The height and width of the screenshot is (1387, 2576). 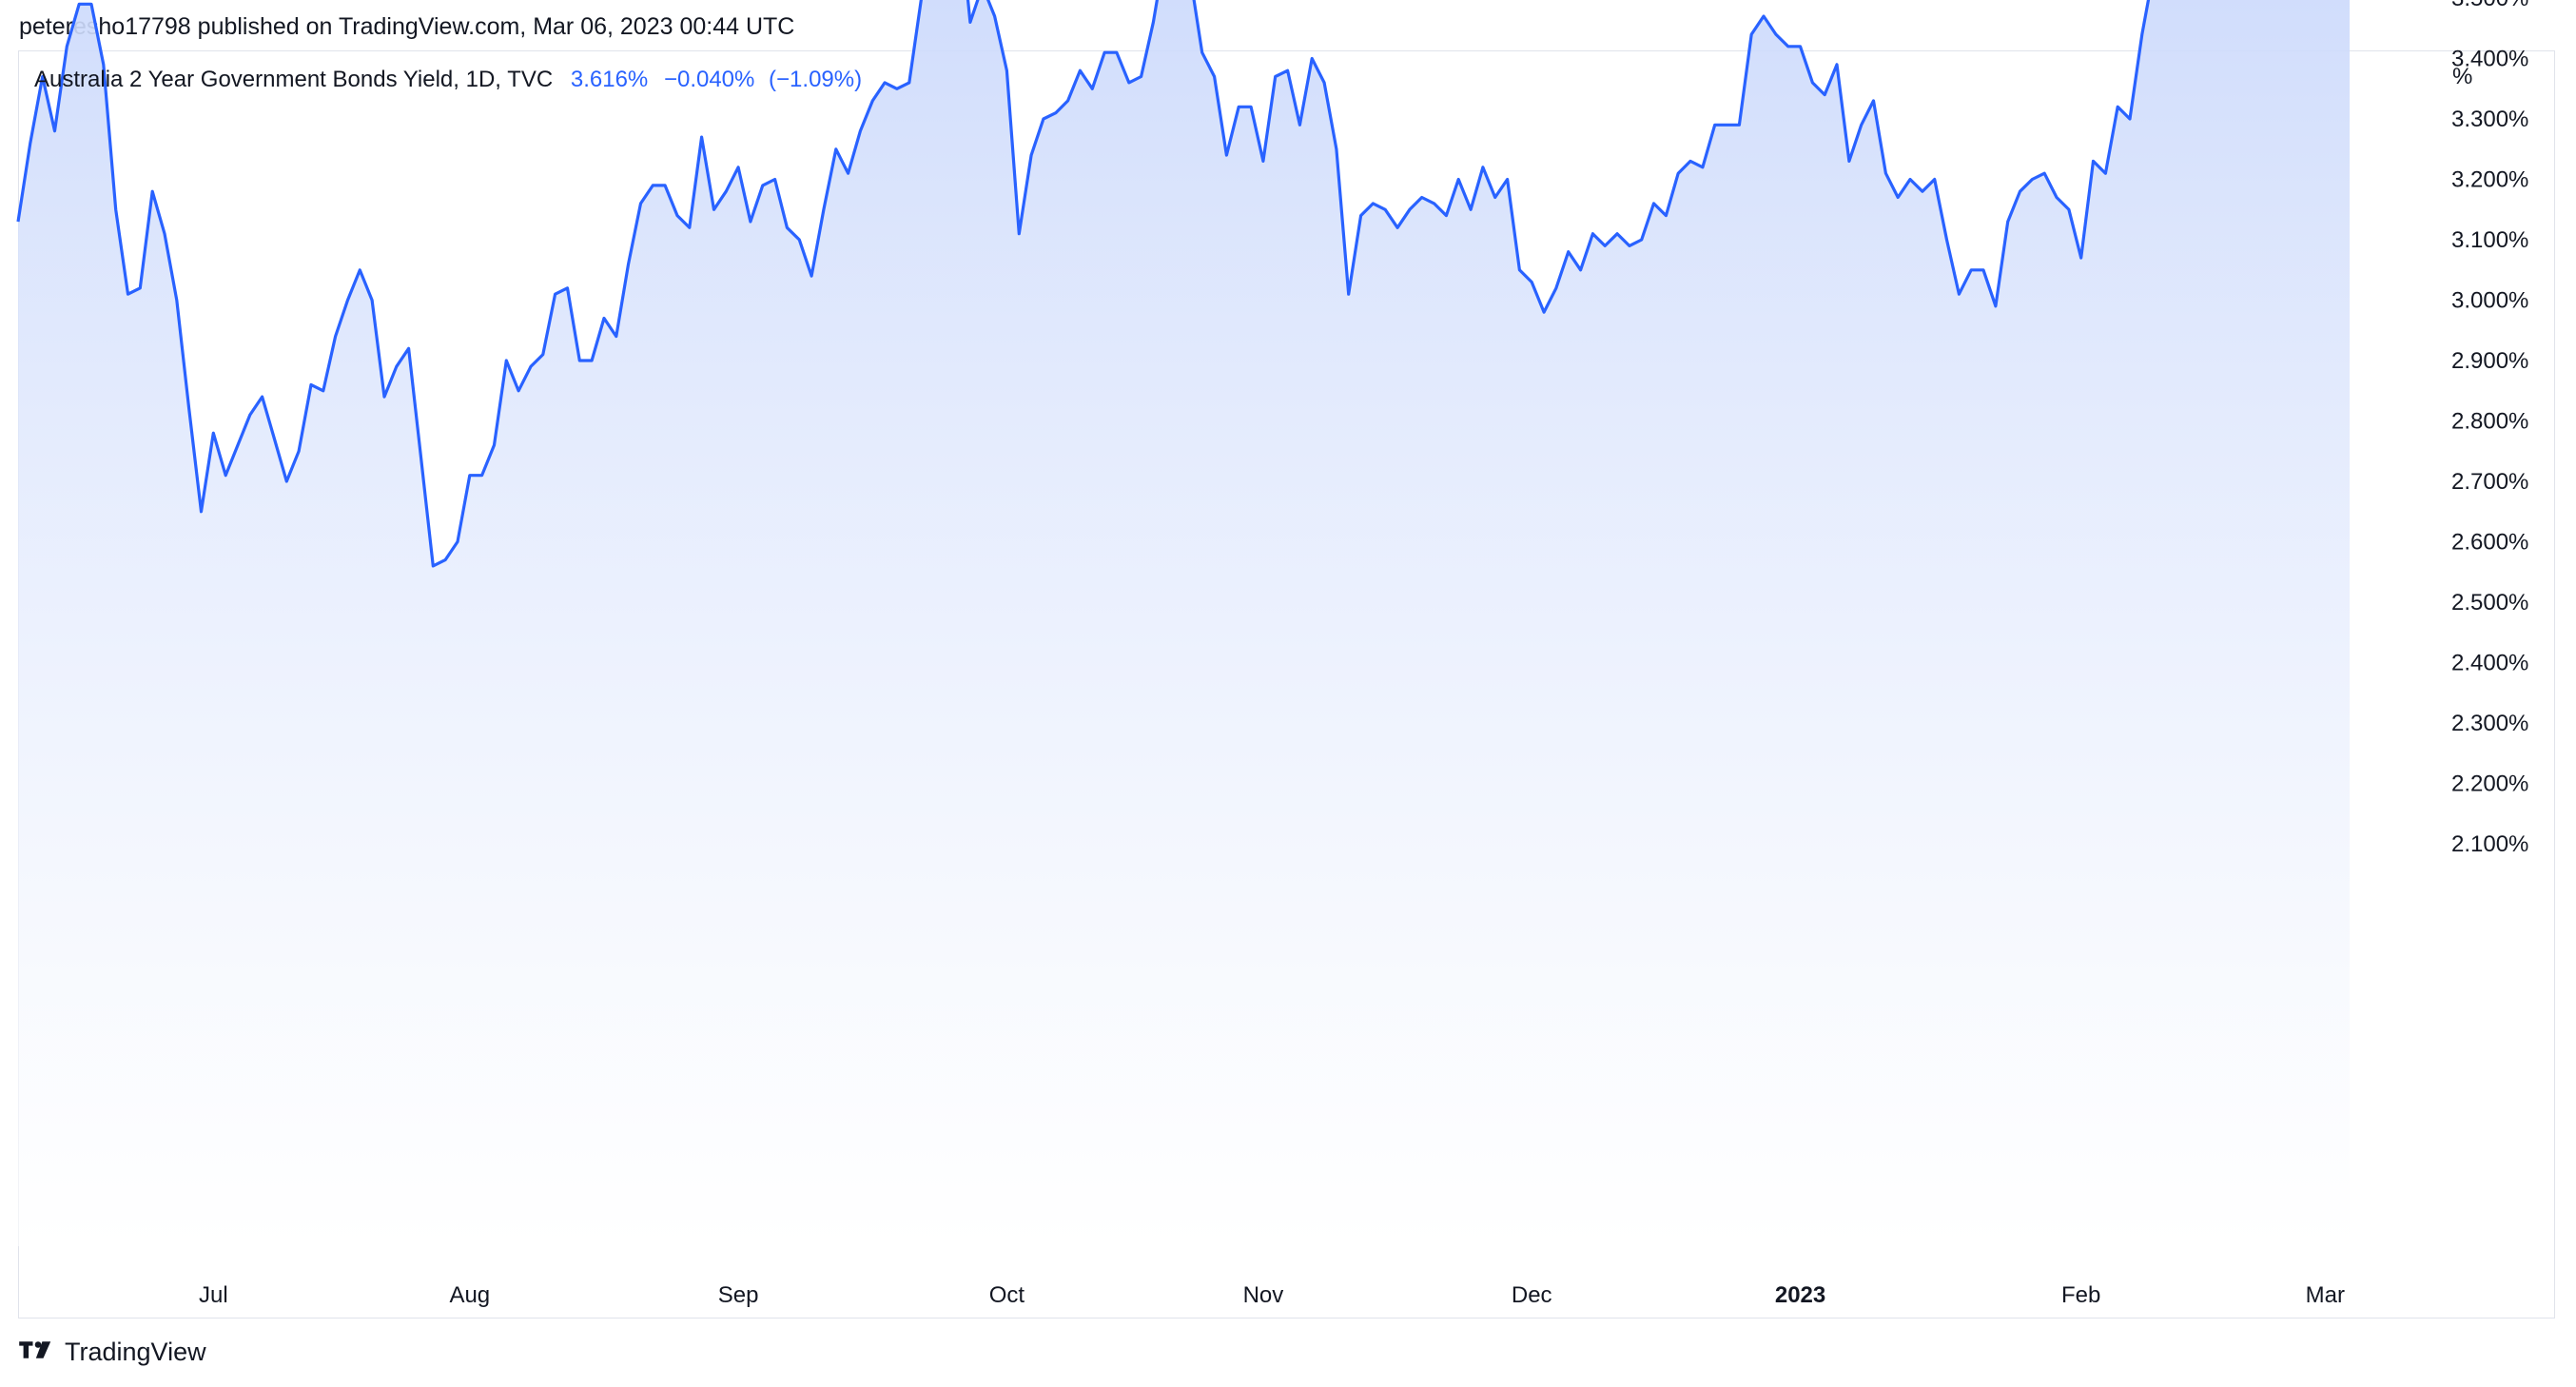 I want to click on x-tick-label: Nov, so click(x=1264, y=1295).